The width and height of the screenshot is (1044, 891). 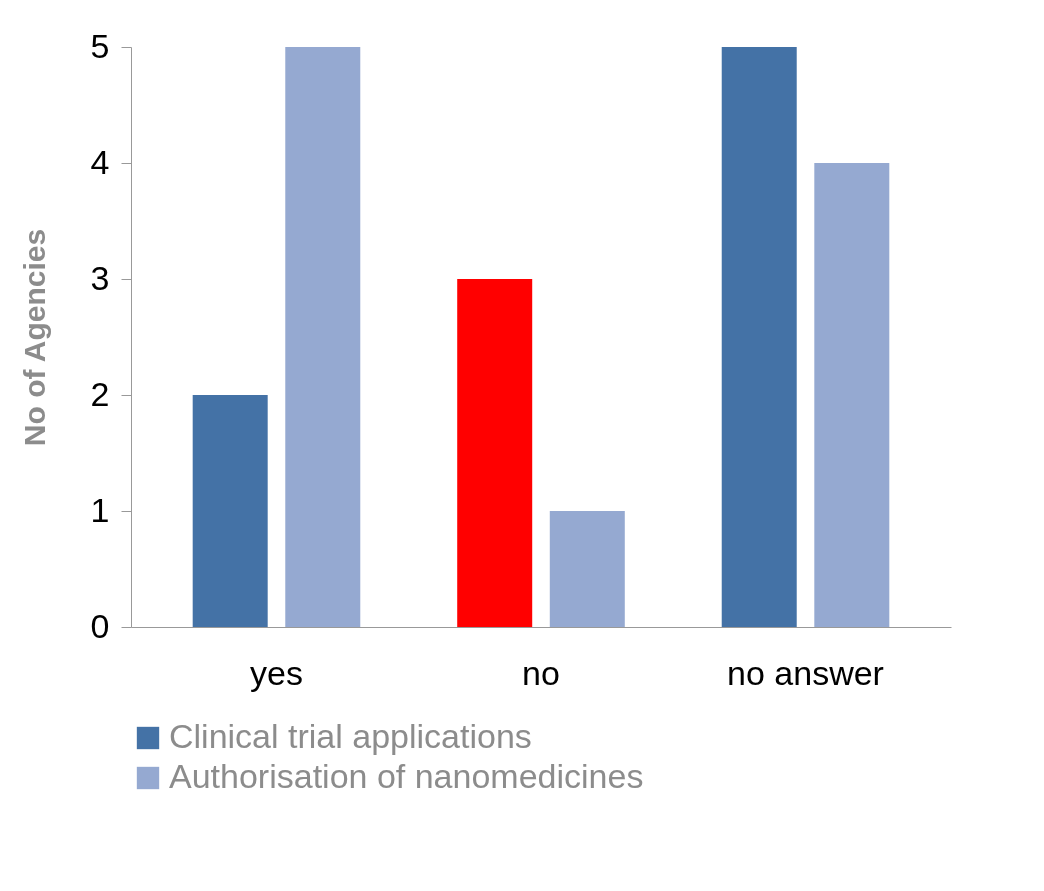 What do you see at coordinates (100, 45) in the screenshot?
I see `y-tick-label: 5` at bounding box center [100, 45].